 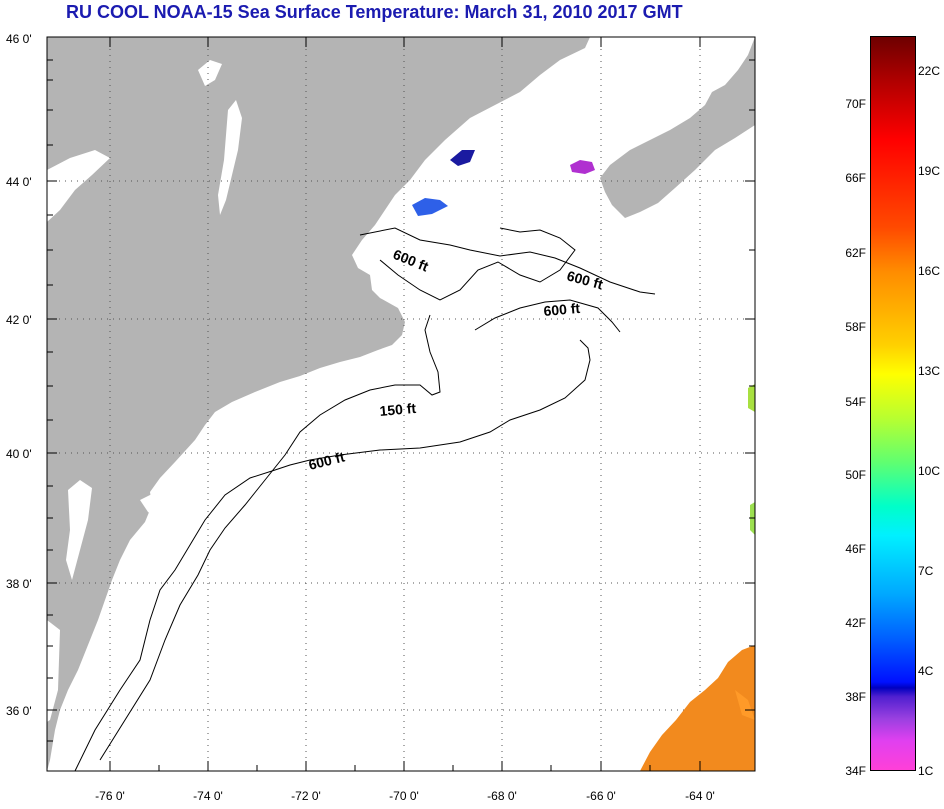 I want to click on nova-scotia, so click(x=677, y=127).